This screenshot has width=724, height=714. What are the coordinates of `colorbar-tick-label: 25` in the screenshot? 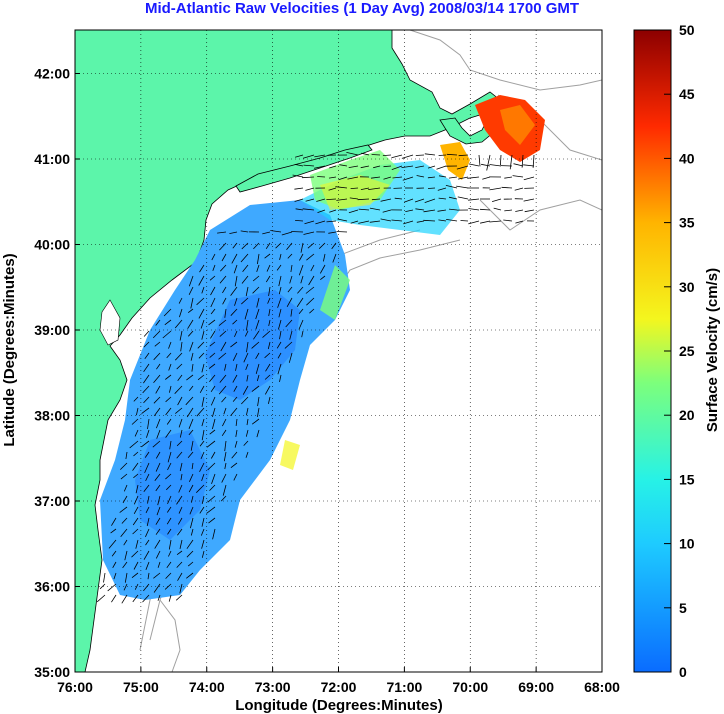 It's located at (687, 351).